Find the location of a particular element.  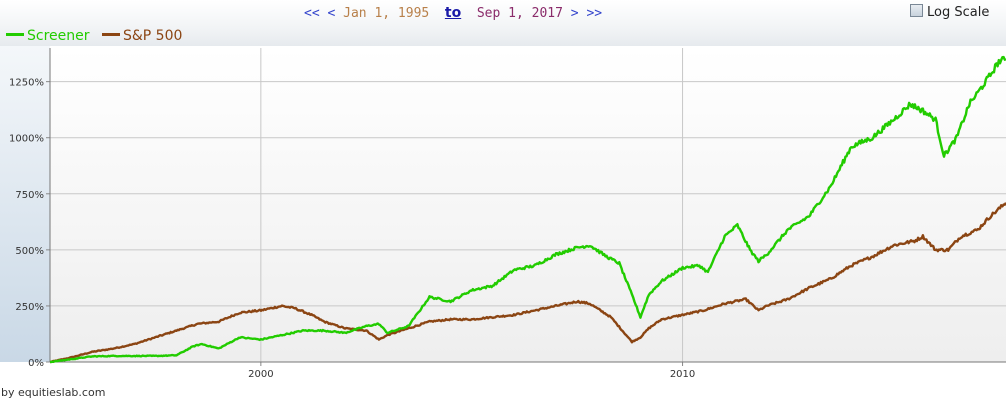

legend-item-screener: Screener is located at coordinates (48, 36).